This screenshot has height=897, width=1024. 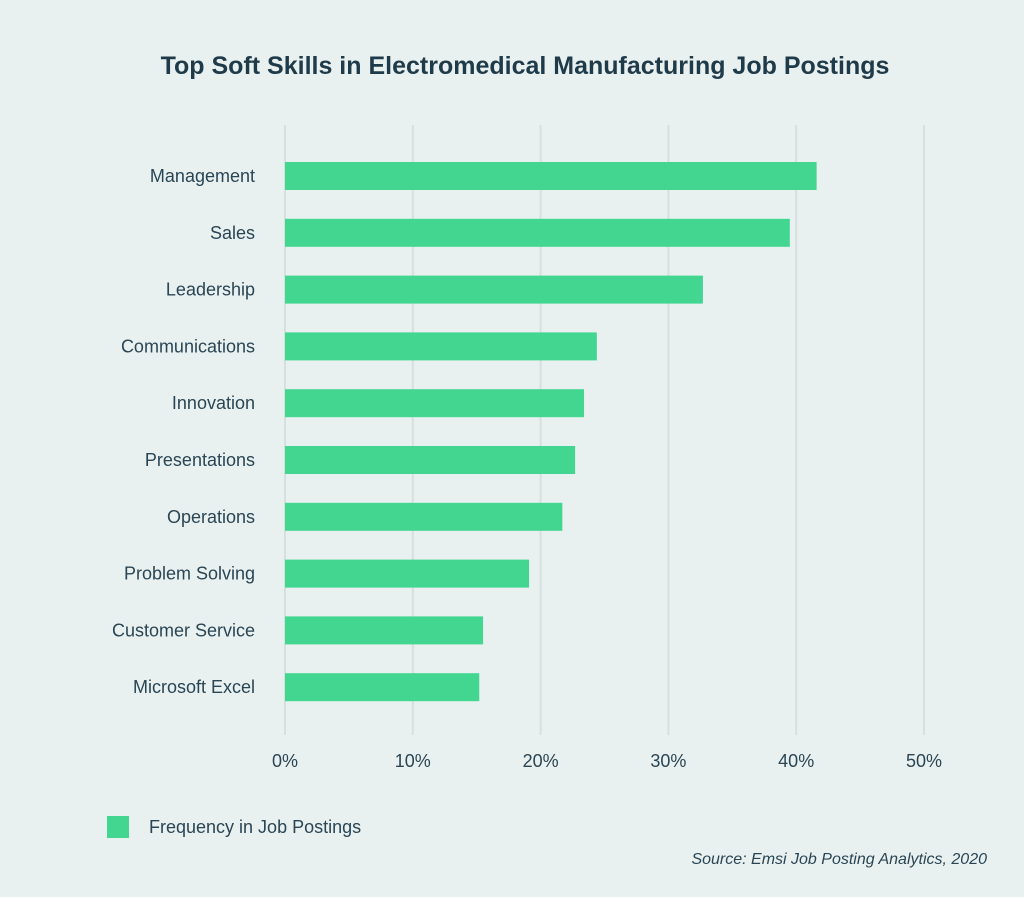 What do you see at coordinates (796, 761) in the screenshot?
I see `x-tick-label: 40%` at bounding box center [796, 761].